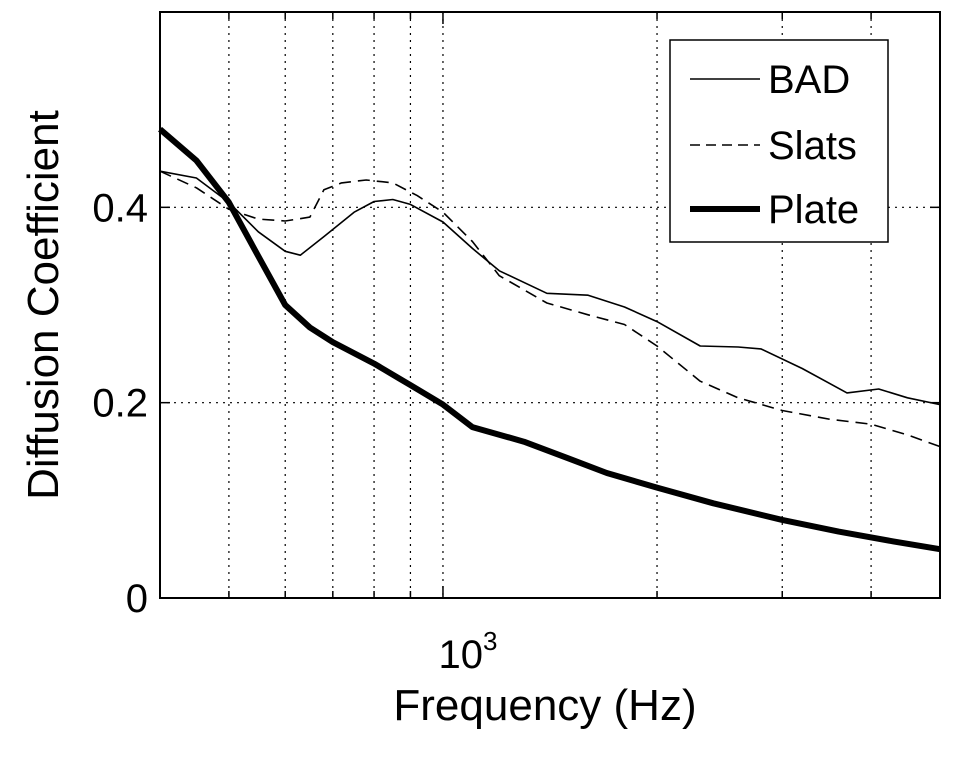 Image resolution: width=960 pixels, height=779 pixels. What do you see at coordinates (137, 599) in the screenshot?
I see `y-tick-label: 0` at bounding box center [137, 599].